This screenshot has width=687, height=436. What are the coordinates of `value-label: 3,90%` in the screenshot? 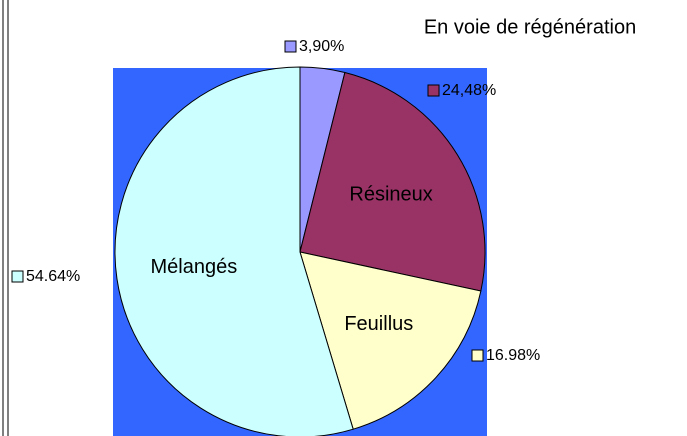 It's located at (321, 46).